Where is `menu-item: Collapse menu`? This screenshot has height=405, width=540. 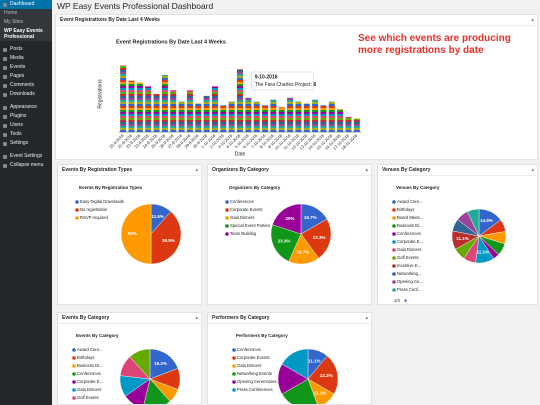 menu-item: Collapse menu is located at coordinates (26, 165).